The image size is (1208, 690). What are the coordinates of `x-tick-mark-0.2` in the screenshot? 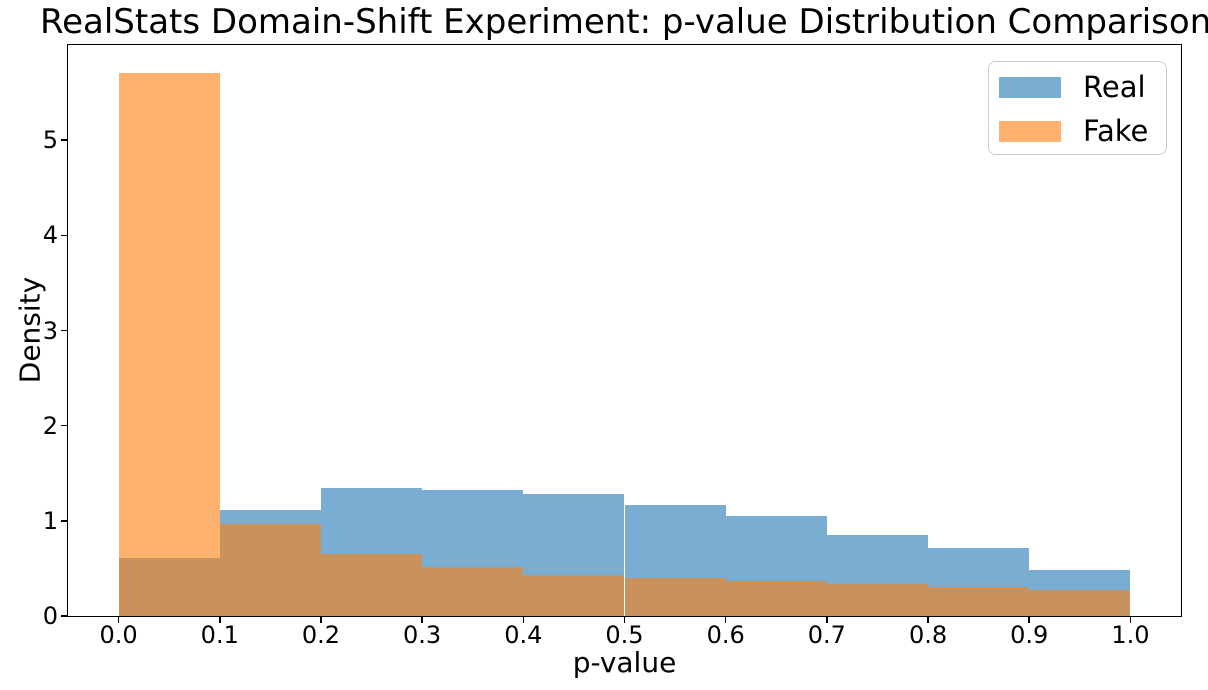 It's located at (321, 619).